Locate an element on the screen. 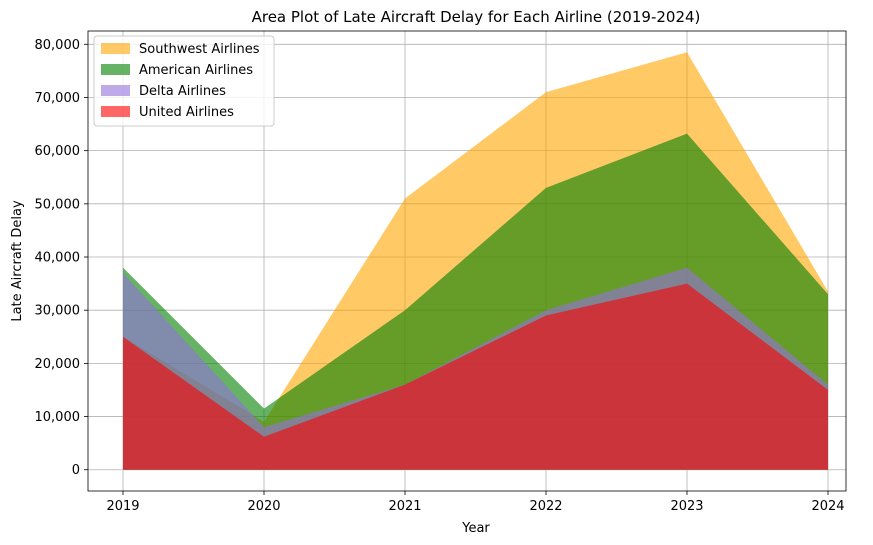 This screenshot has height=545, width=873. x-axis: 2019 2020 2021 2022 2023 2024 is located at coordinates (475, 502).